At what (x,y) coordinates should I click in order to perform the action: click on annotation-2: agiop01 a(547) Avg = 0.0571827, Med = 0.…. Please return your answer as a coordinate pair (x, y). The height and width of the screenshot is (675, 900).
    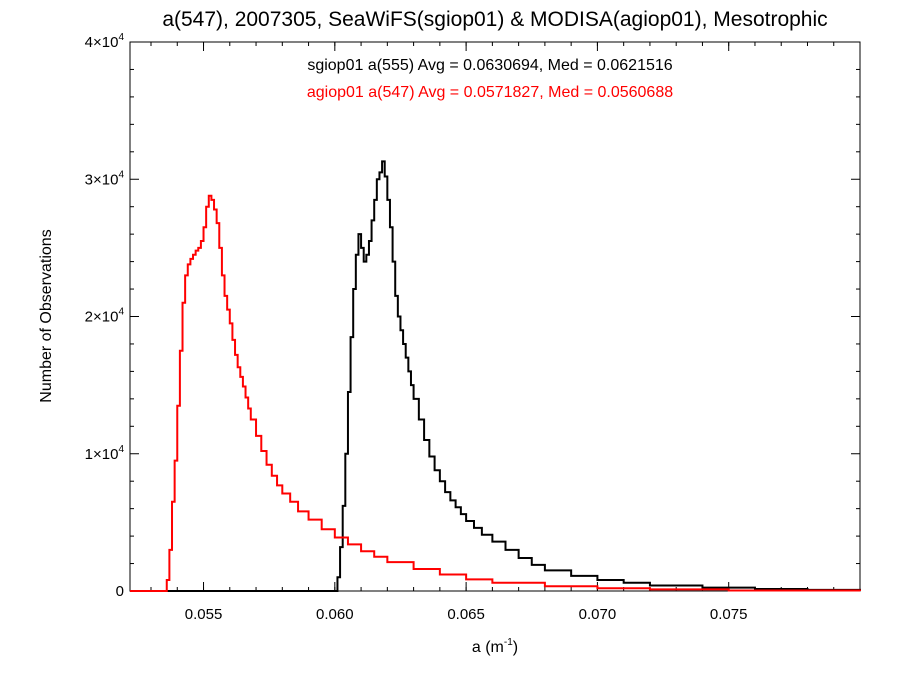
    Looking at the image, I should click on (490, 92).